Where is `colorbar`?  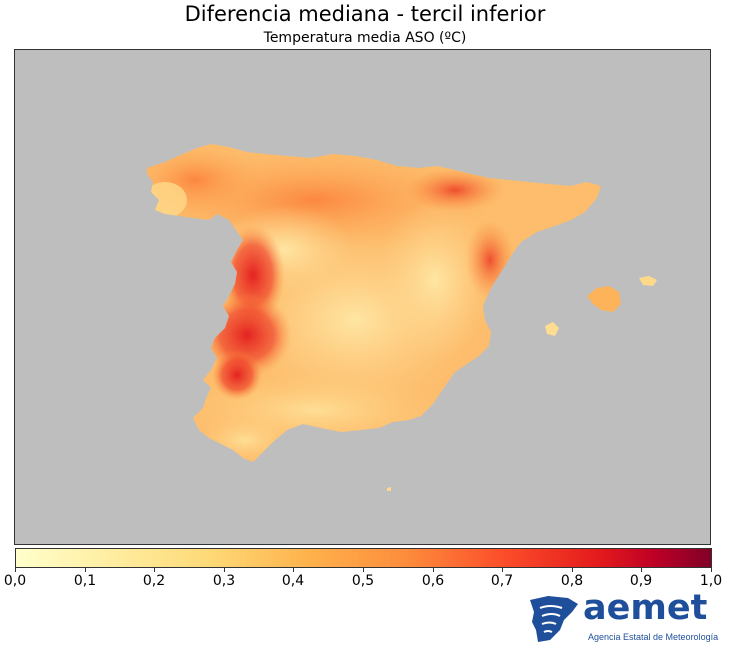 colorbar is located at coordinates (363, 558).